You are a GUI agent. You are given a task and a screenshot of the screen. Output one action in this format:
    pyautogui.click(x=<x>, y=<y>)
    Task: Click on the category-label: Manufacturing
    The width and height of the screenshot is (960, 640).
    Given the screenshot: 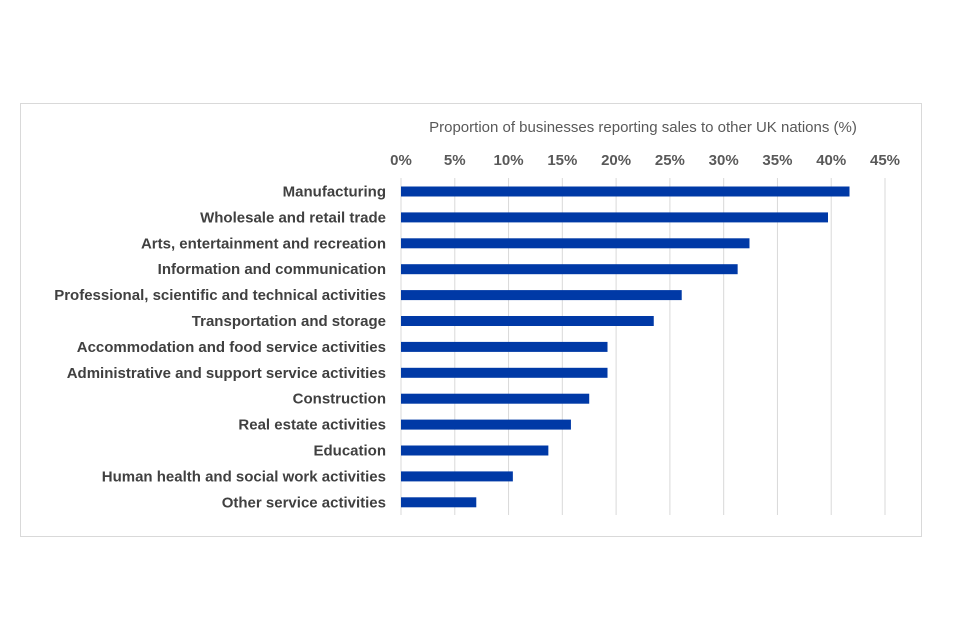 What is the action you would take?
    pyautogui.click(x=334, y=192)
    